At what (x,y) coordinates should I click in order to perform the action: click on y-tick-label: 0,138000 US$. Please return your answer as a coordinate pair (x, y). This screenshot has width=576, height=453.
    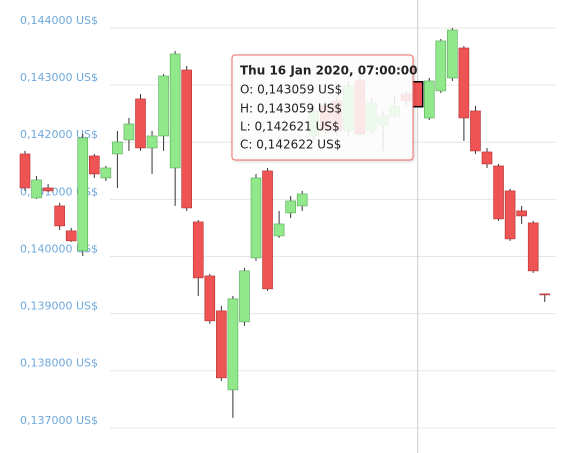
    Looking at the image, I should click on (59, 363).